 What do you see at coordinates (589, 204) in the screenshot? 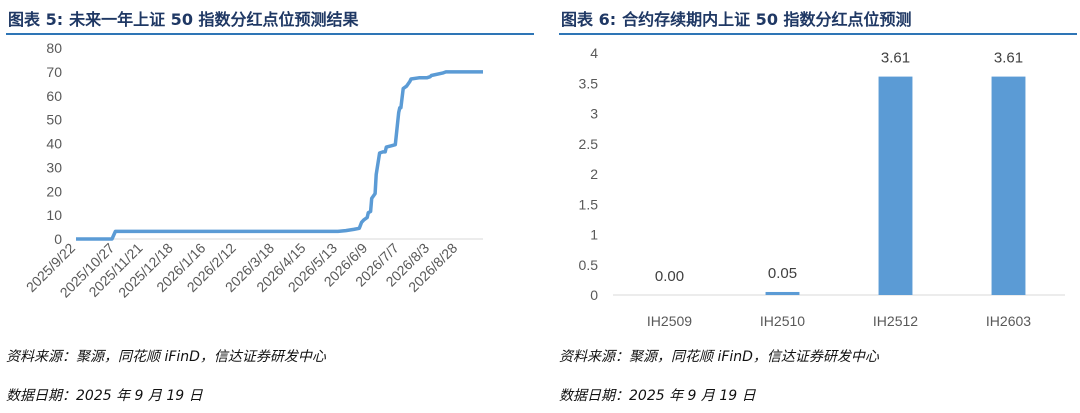
I see `y-tick-label: 1.5` at bounding box center [589, 204].